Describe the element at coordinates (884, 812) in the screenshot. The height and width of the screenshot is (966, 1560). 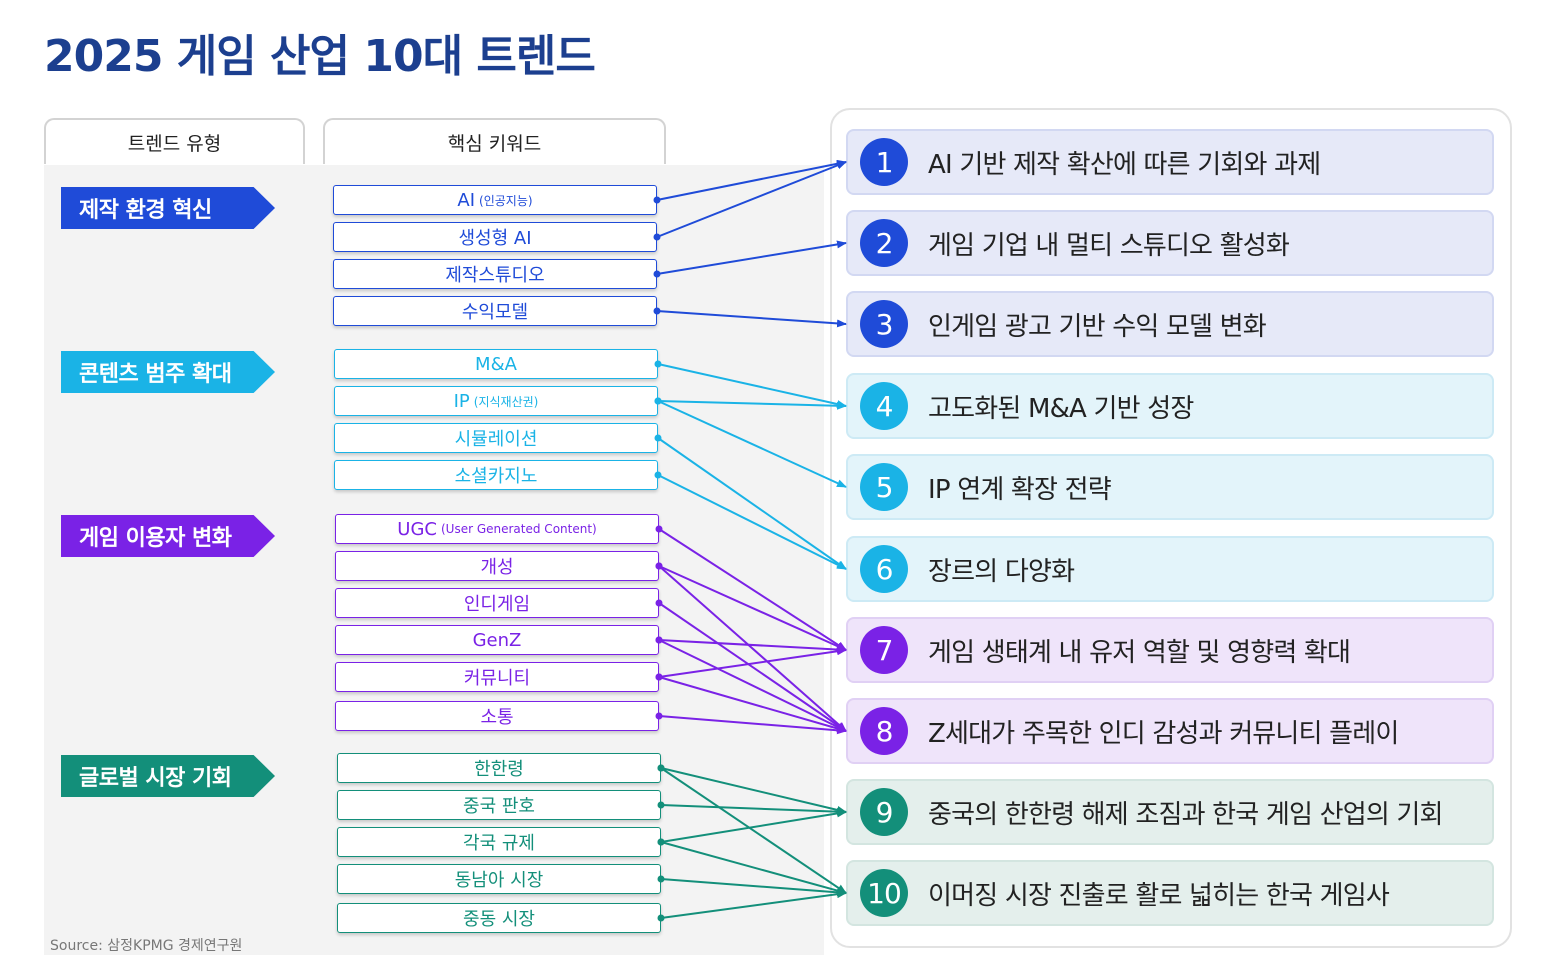
I see `trend-number-badge: 9` at that location.